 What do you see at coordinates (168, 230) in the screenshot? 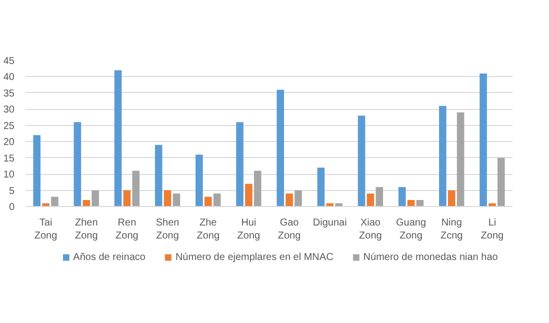
I see `x-tick-label: Shen Zong` at bounding box center [168, 230].